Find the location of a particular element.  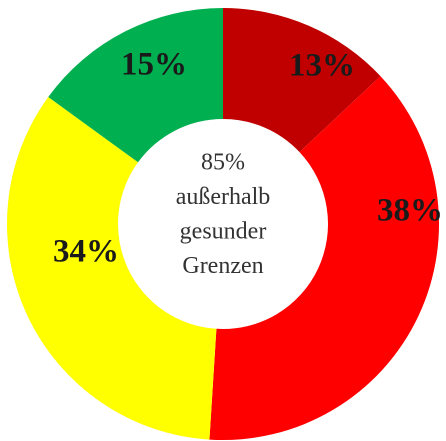

center-label: gesunder is located at coordinates (223, 232).